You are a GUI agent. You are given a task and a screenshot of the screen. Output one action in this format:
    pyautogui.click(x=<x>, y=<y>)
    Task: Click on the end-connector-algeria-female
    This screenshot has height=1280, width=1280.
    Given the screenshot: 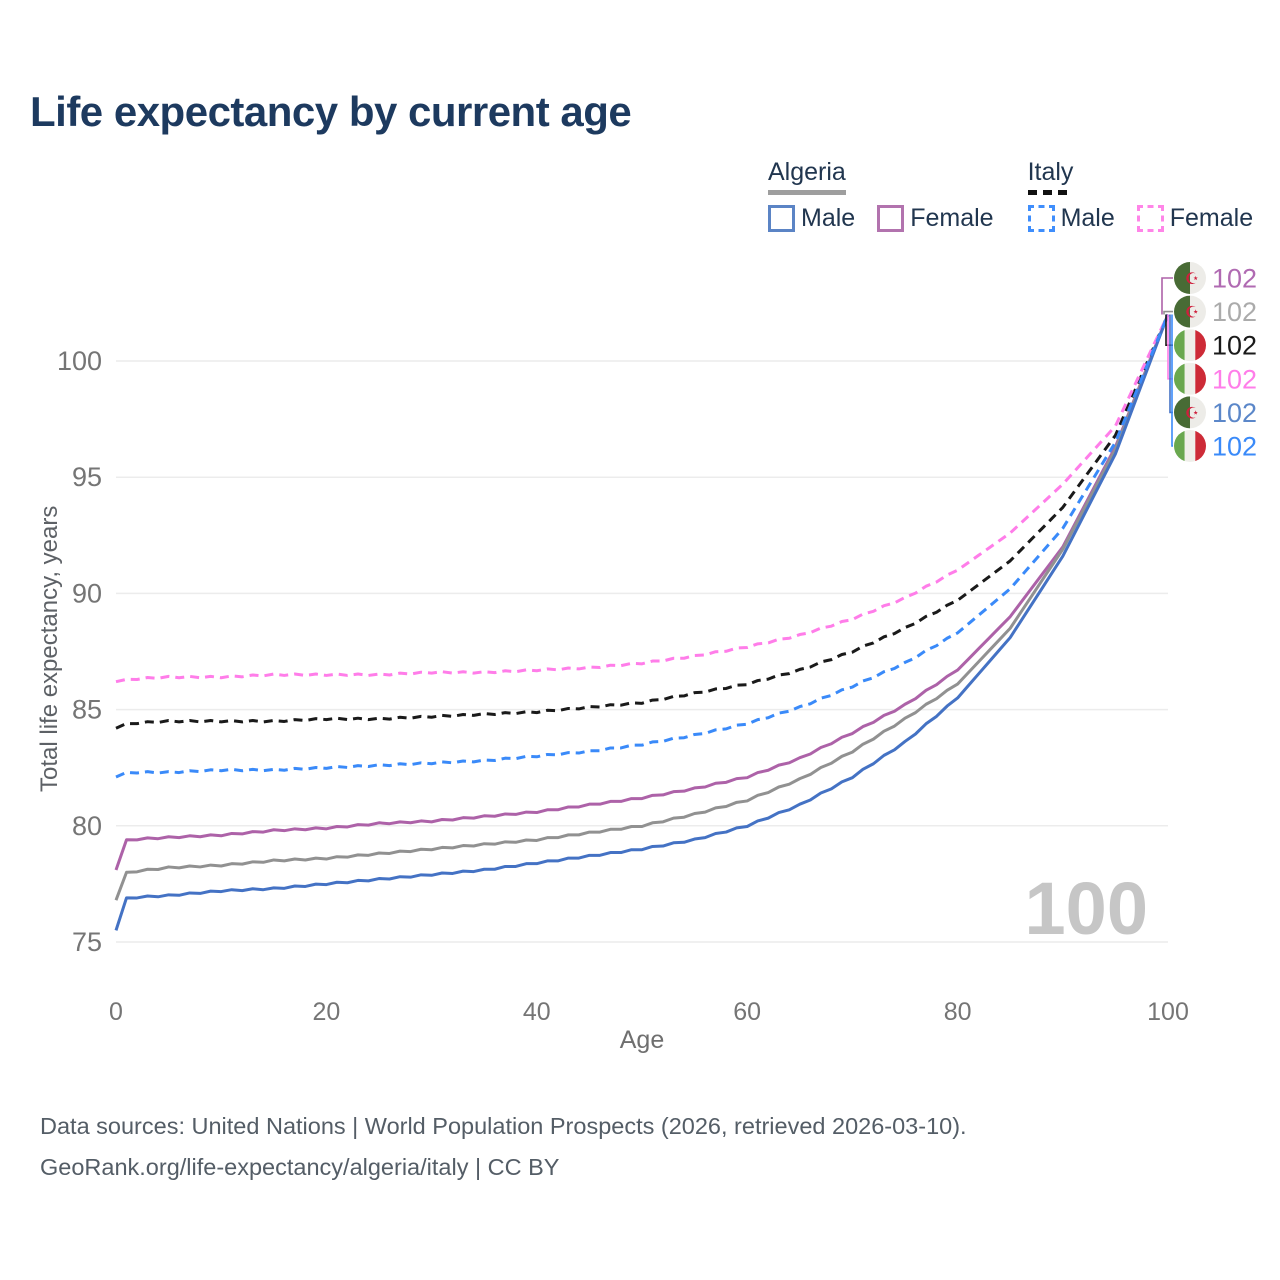 What is the action you would take?
    pyautogui.click(x=1167, y=296)
    